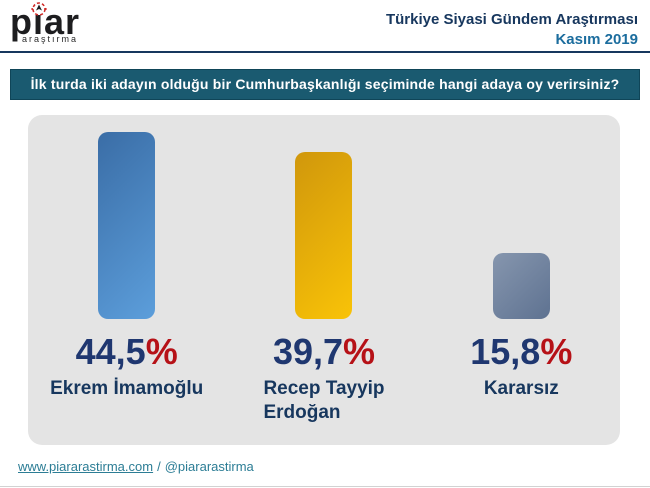  I want to click on value-label: 15,8%, so click(521, 352).